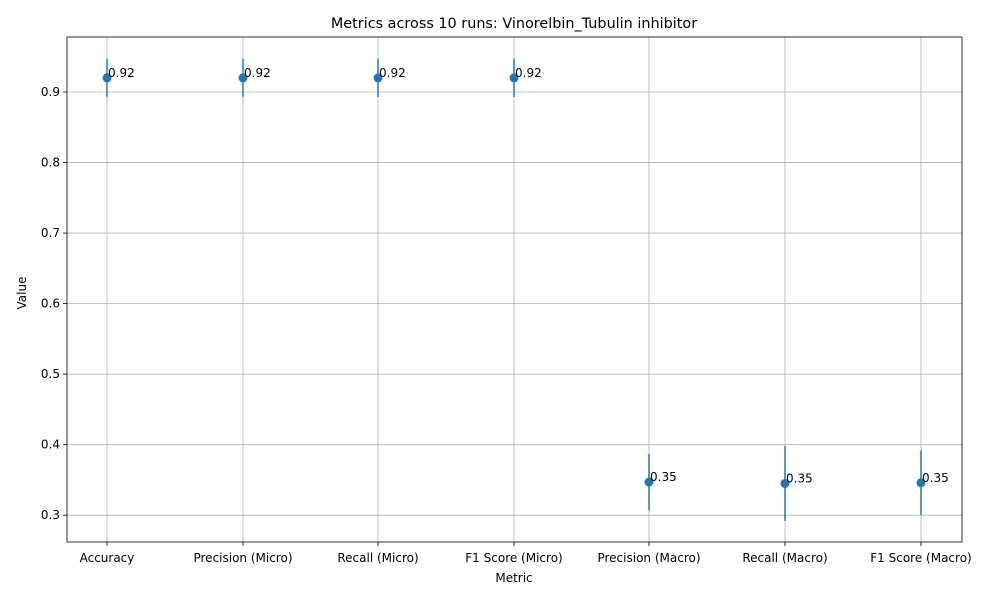 The height and width of the screenshot is (600, 1000). Describe the element at coordinates (50, 374) in the screenshot. I see `y-tick-label: 0.5` at that location.